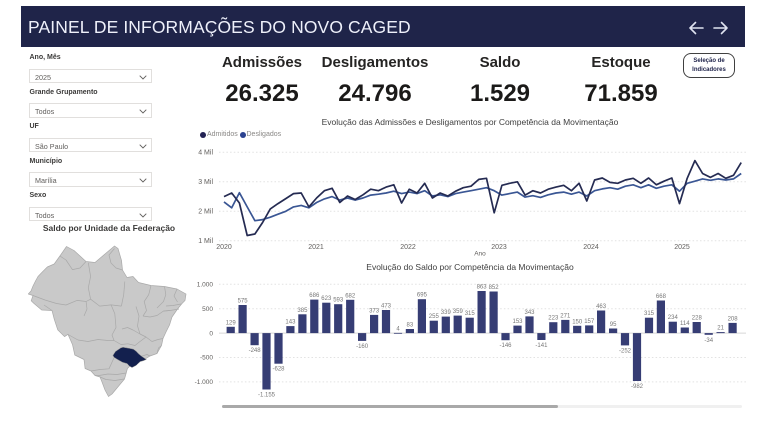  Describe the element at coordinates (206, 358) in the screenshot. I see `svg-text: -500` at that location.